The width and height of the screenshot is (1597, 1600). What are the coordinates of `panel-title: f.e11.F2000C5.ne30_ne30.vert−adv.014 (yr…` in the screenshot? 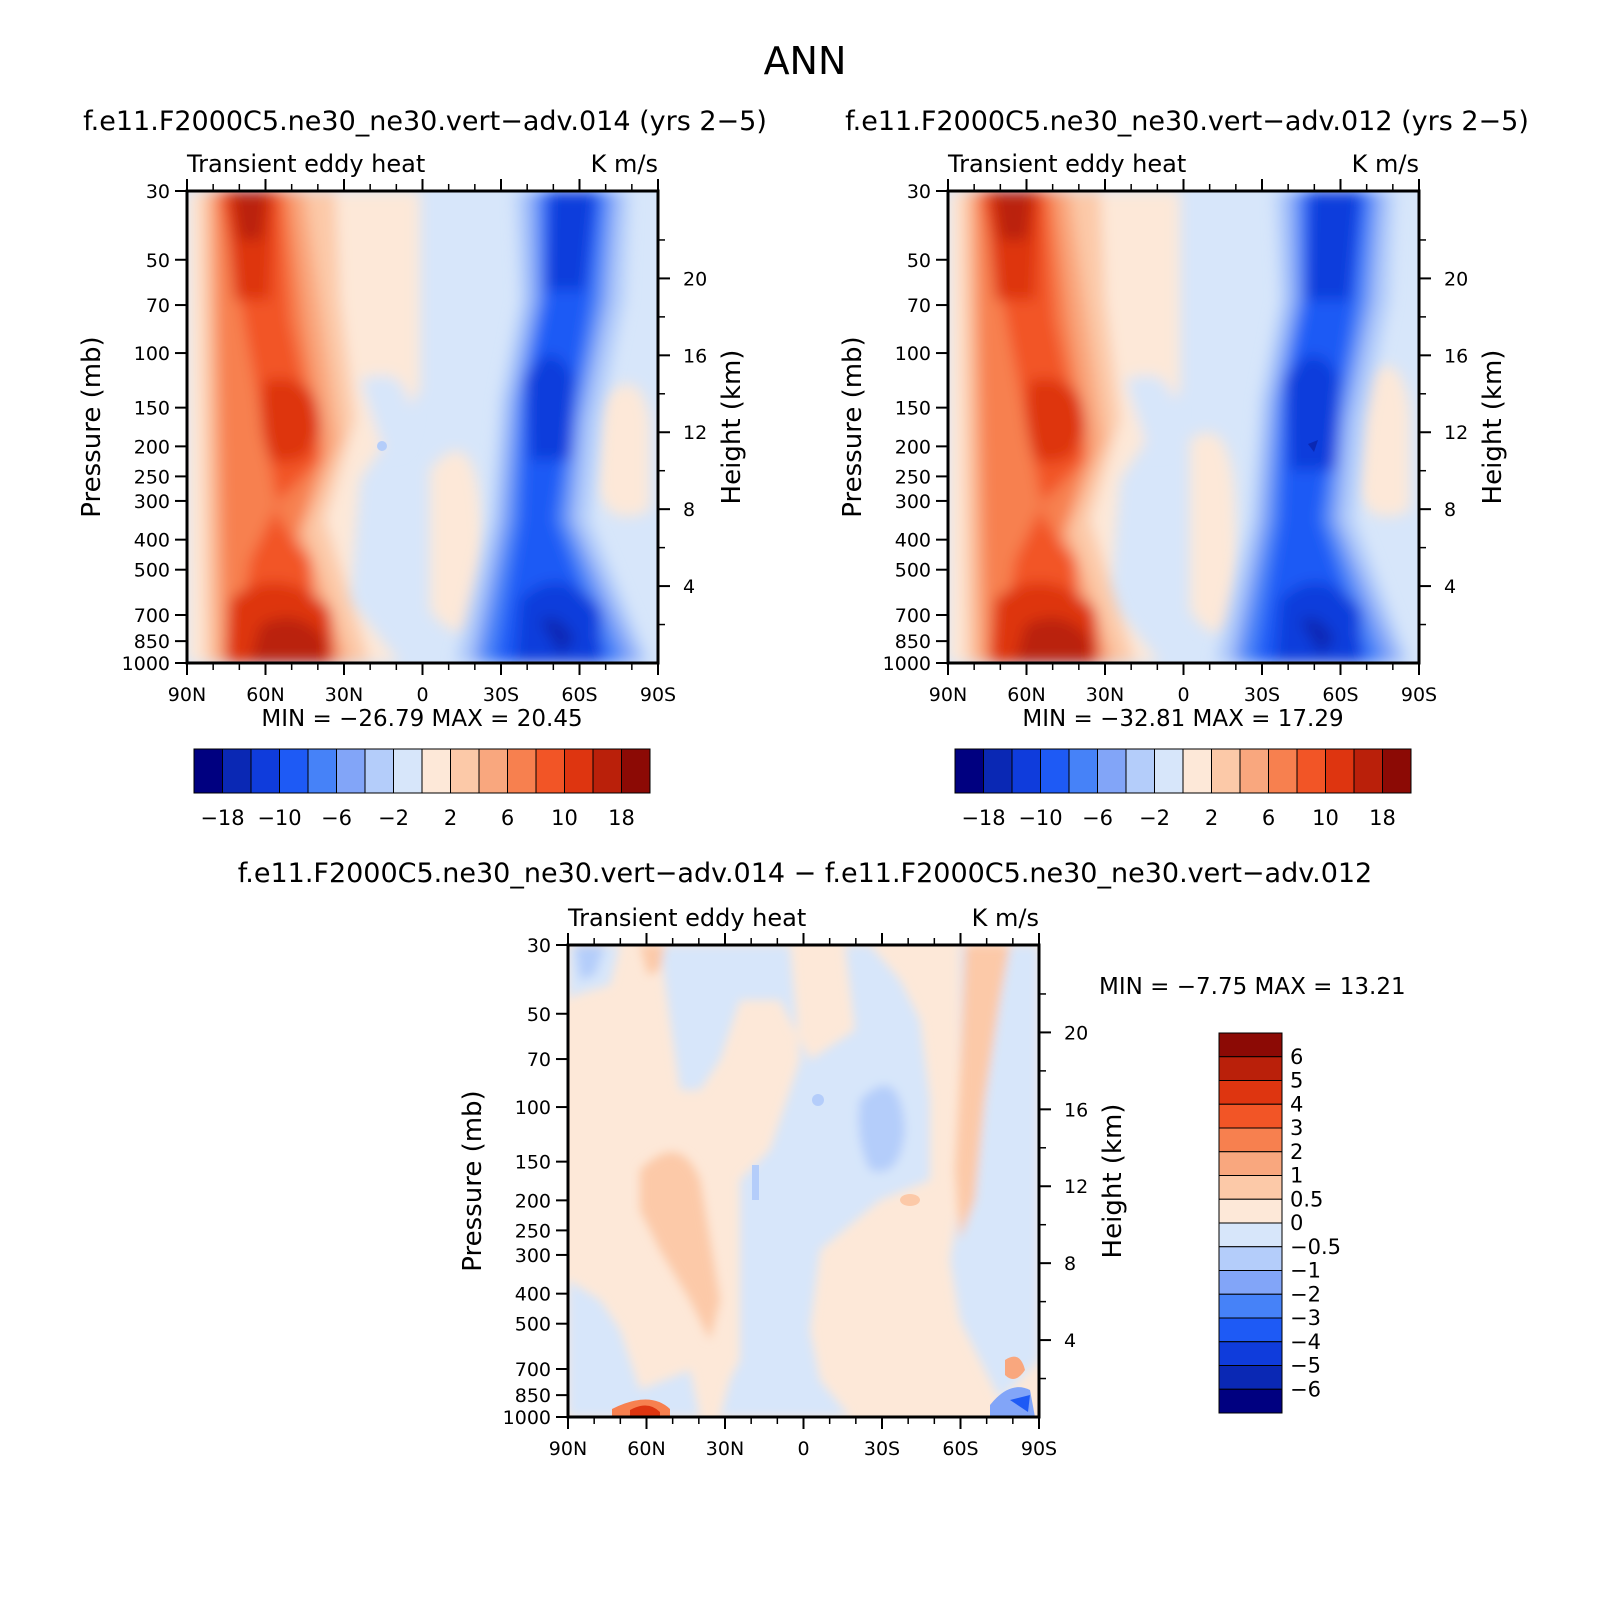 It's located at (425, 121).